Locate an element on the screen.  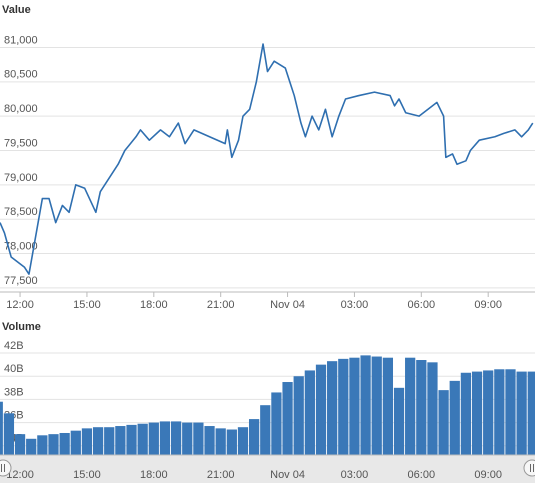
y-tick-label: 42B is located at coordinates (14, 346).